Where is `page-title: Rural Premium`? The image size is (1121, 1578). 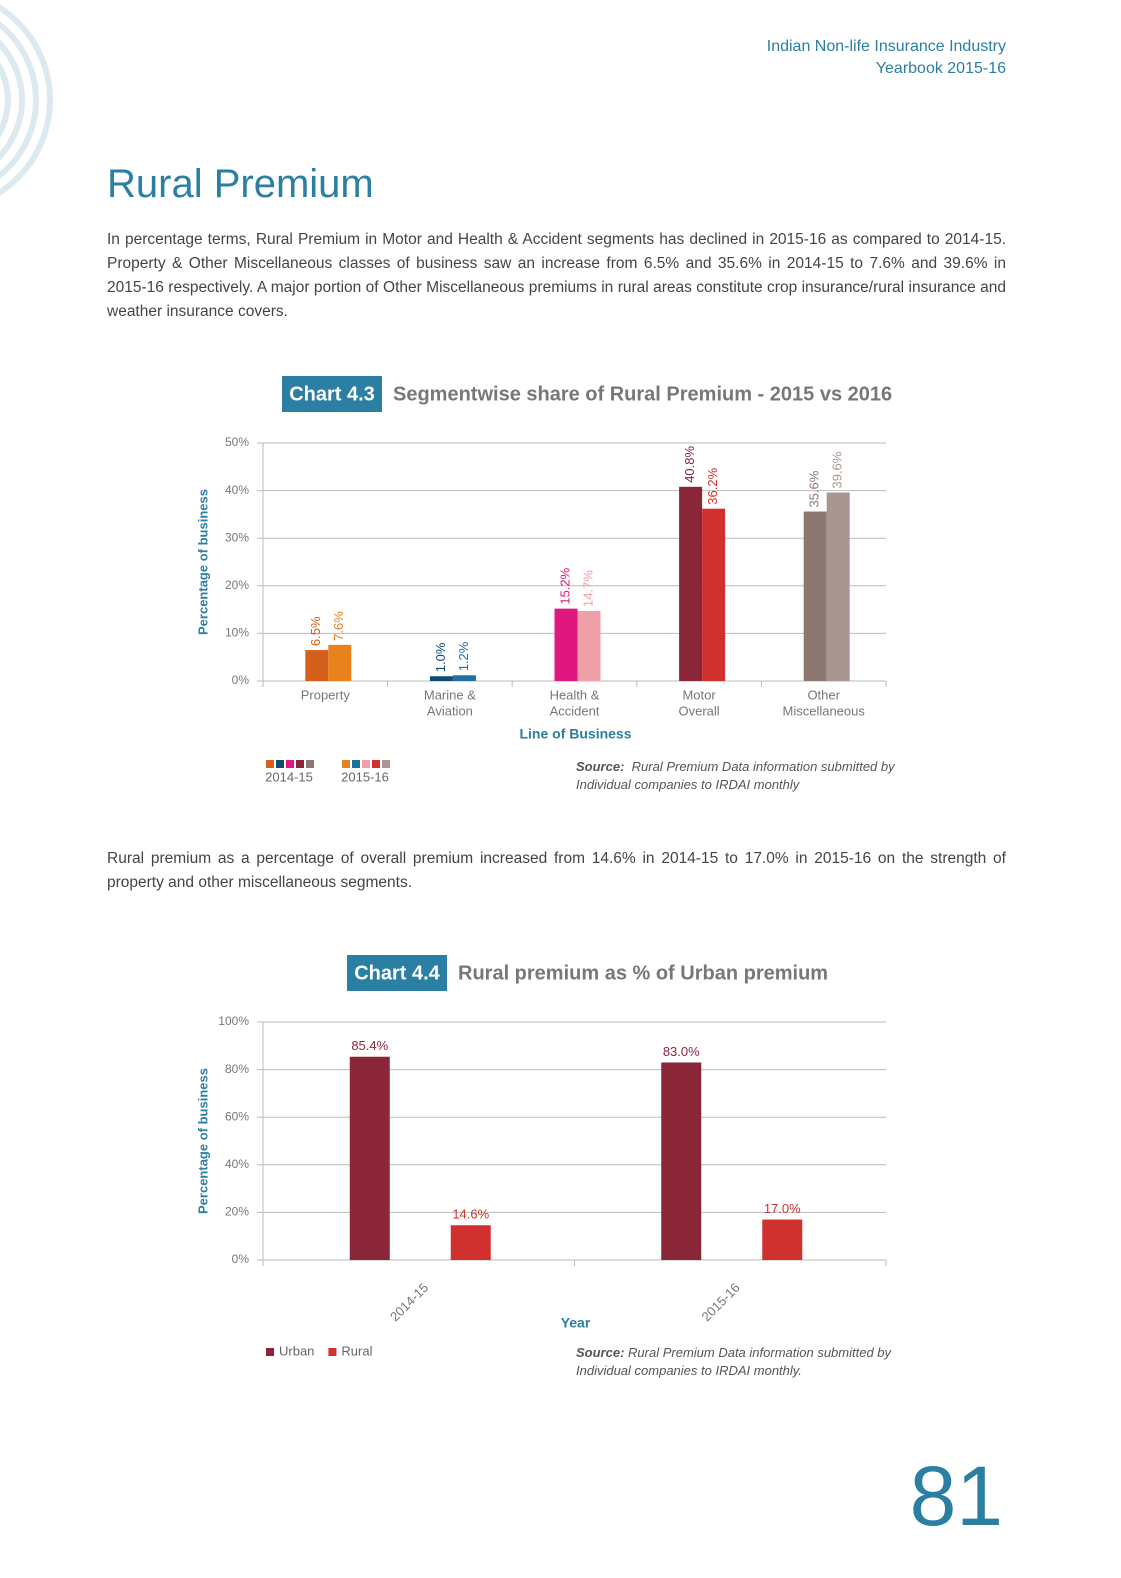 page-title: Rural Premium is located at coordinates (240, 184).